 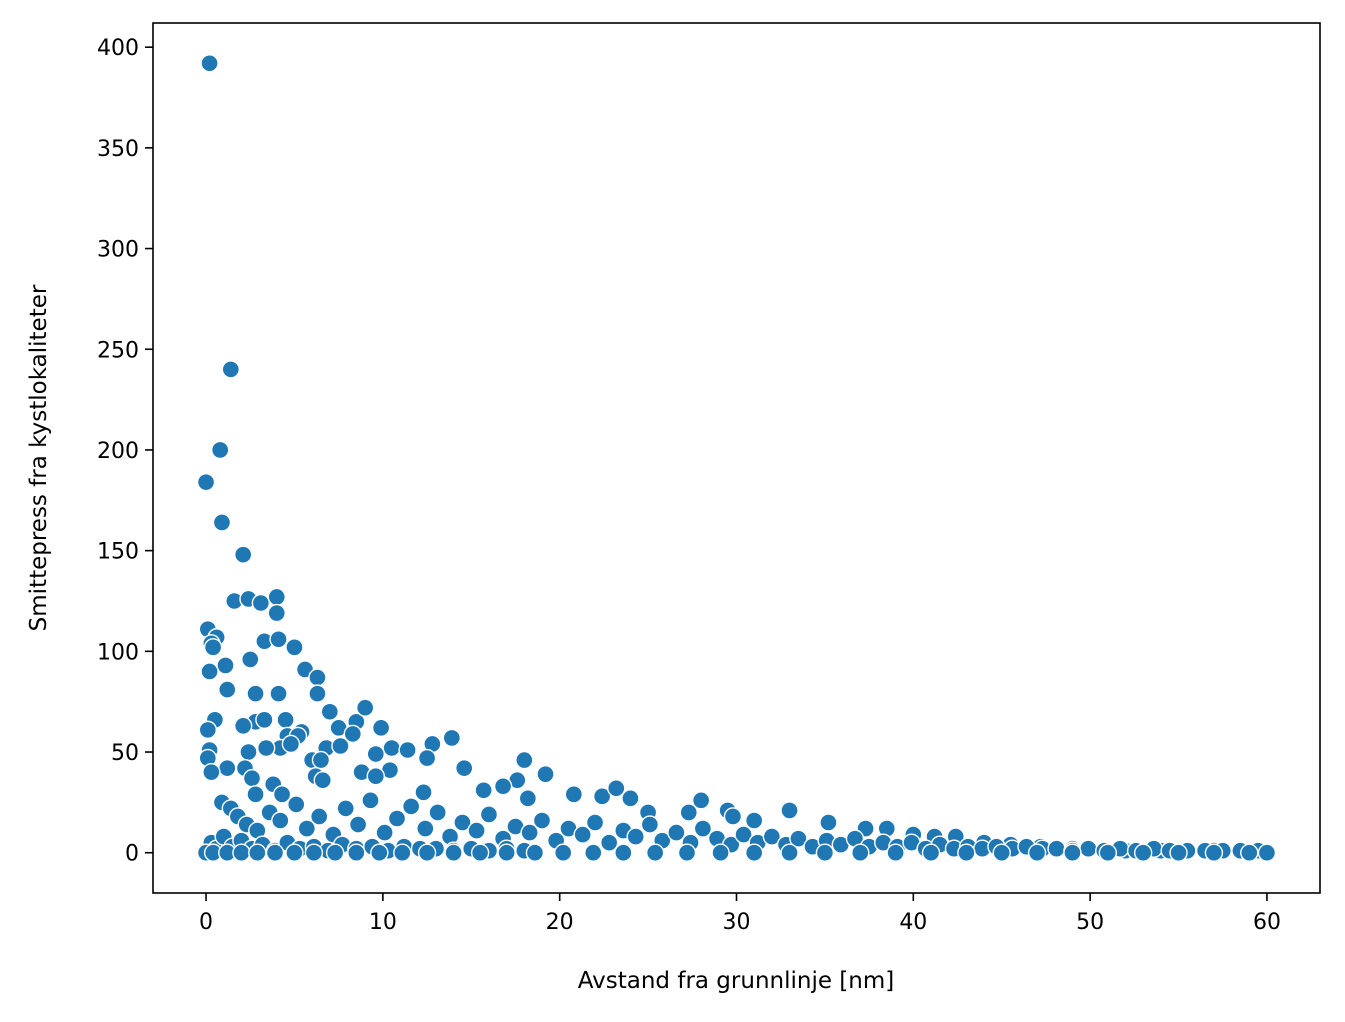 I want to click on y-tick-label: 50, so click(x=125, y=753).